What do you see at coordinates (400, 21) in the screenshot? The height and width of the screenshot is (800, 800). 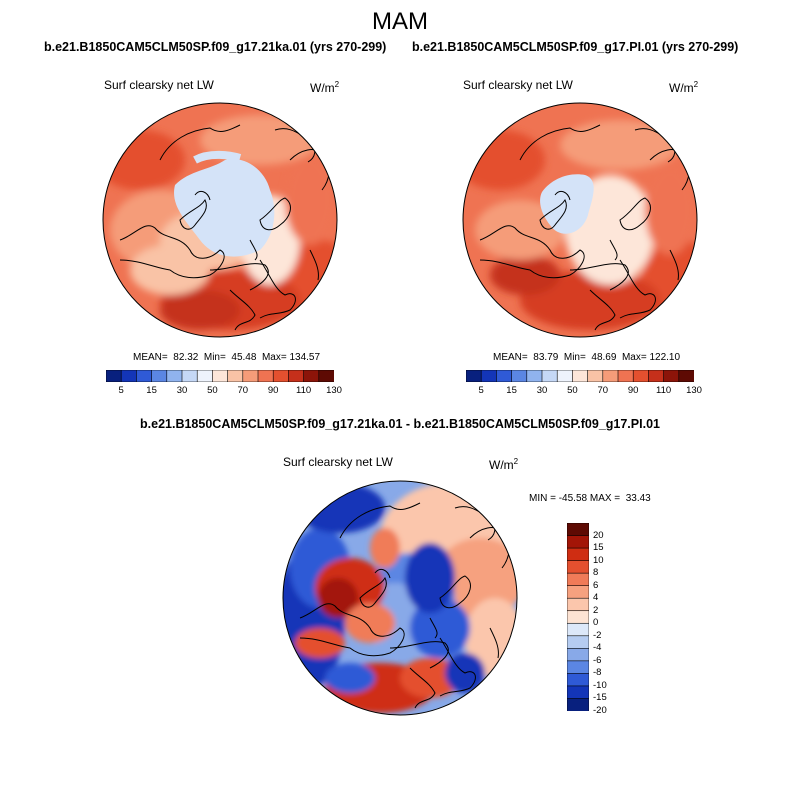 I see `main-title: MAM` at bounding box center [400, 21].